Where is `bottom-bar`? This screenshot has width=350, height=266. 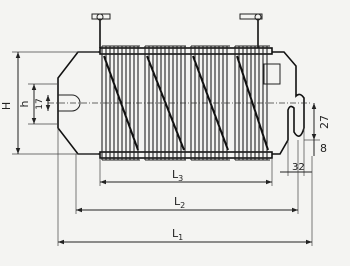 bottom-bar is located at coordinates (186, 155).